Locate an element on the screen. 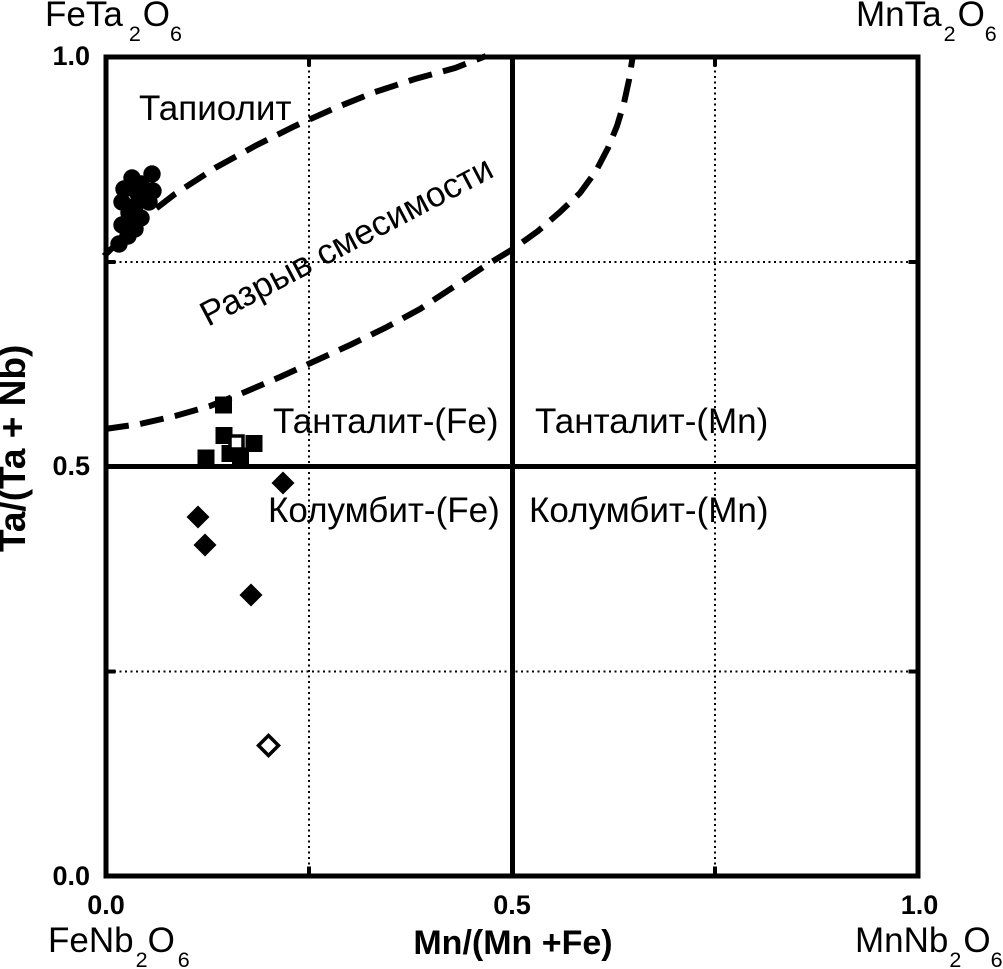 The width and height of the screenshot is (1003, 969). svg-text: Колумбит-(Mn) is located at coordinates (649, 510).